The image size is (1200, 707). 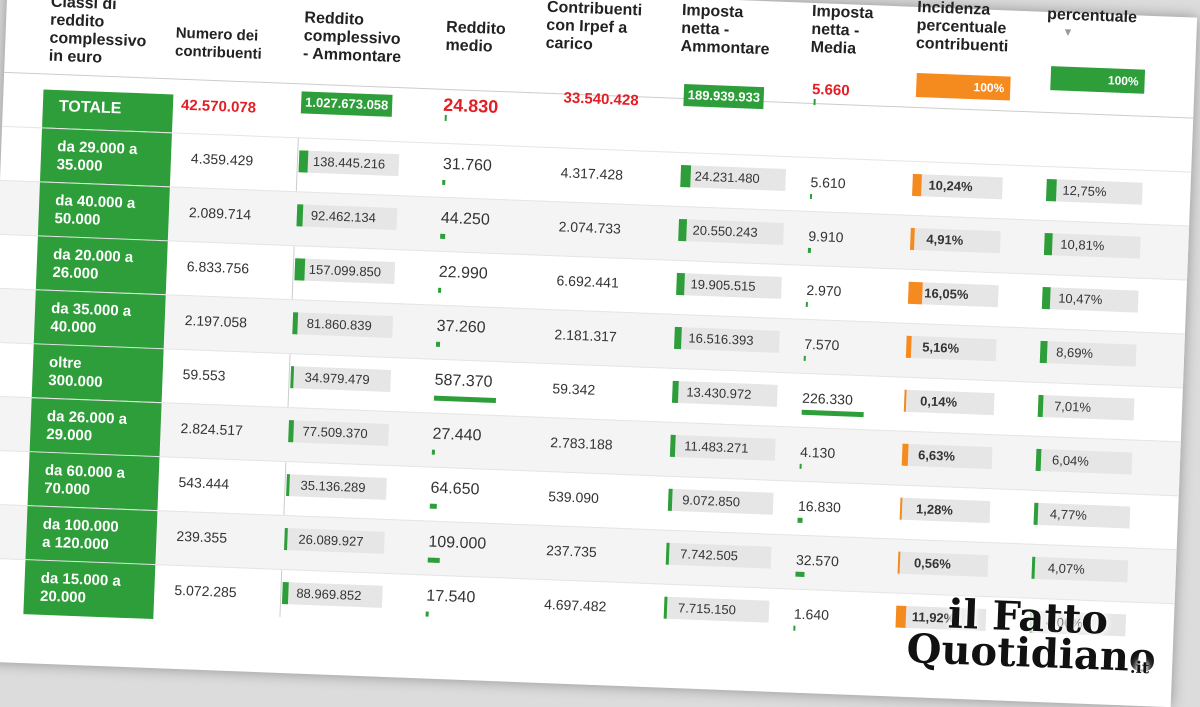 I want to click on sort-desc-icon: ▼, so click(x=1068, y=32).